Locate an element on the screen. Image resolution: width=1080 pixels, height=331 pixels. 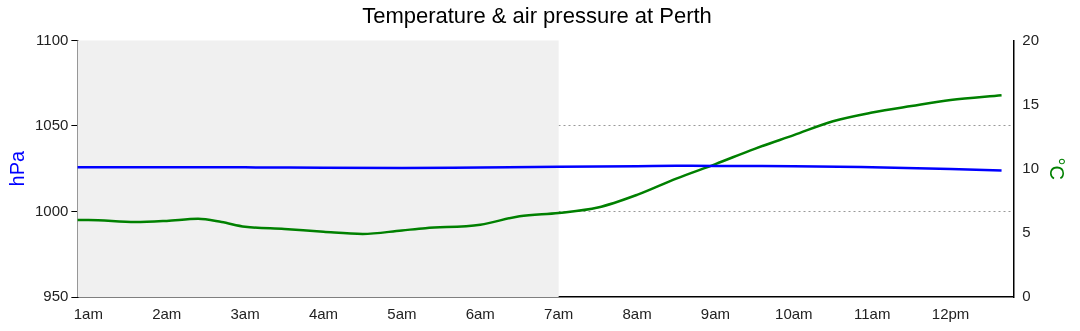
y-tick-label: 1050 is located at coordinates (51, 125).